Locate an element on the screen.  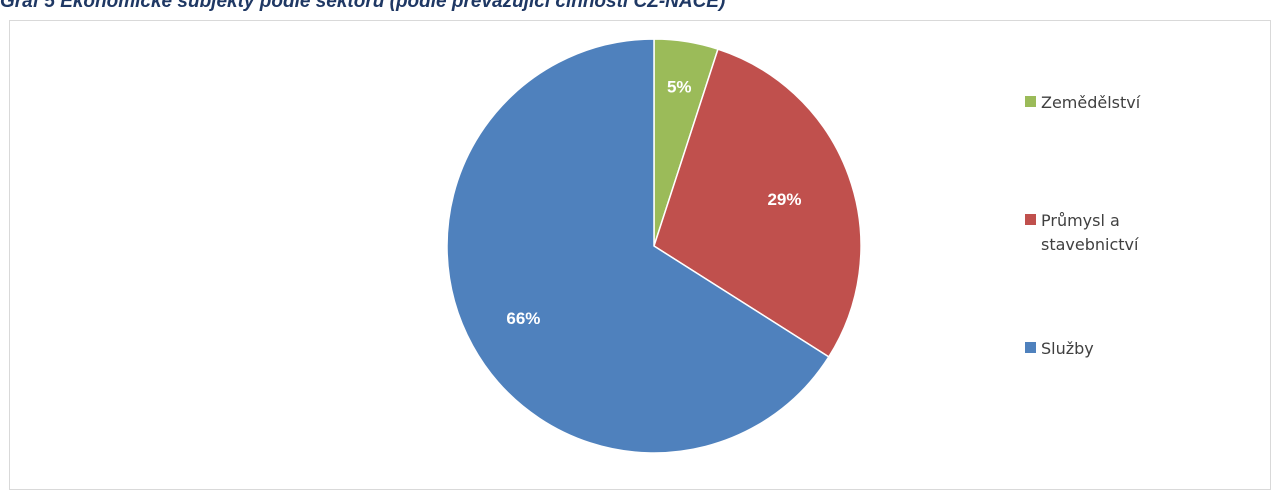
pie-slice-prumysl is located at coordinates (757, 203).